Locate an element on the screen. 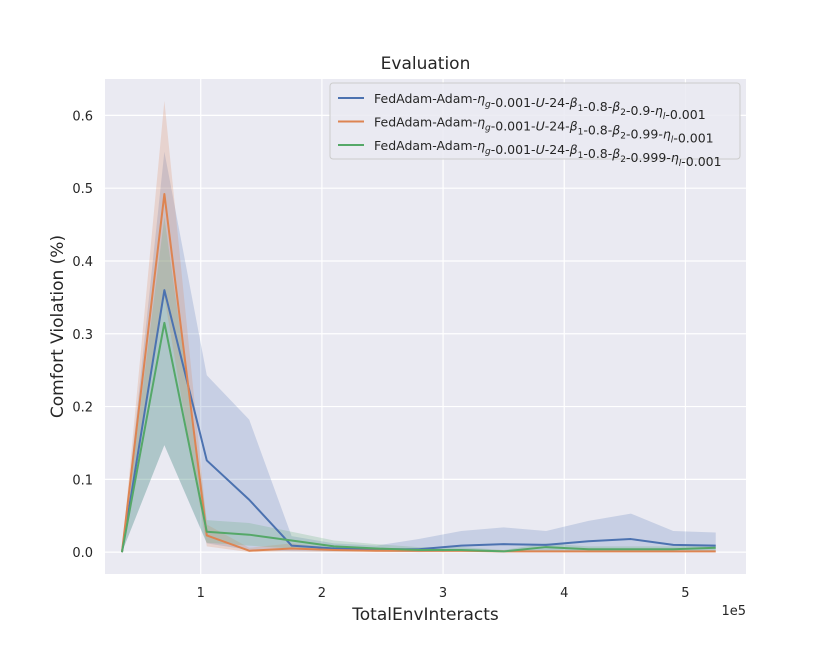 This screenshot has width=830, height=646. y-tick-label: 0.4 is located at coordinates (82, 262).